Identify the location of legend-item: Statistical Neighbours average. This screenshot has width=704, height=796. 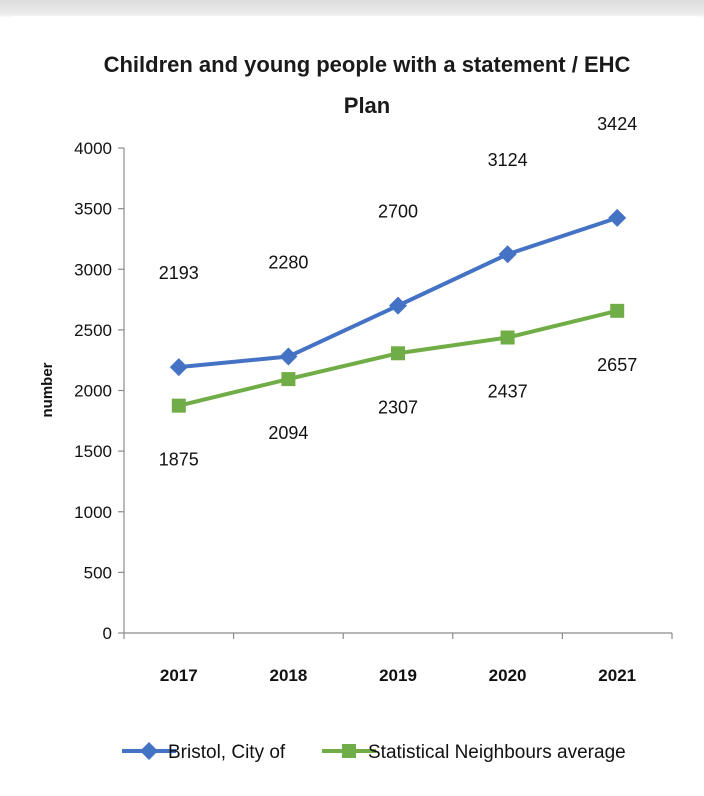
(474, 752).